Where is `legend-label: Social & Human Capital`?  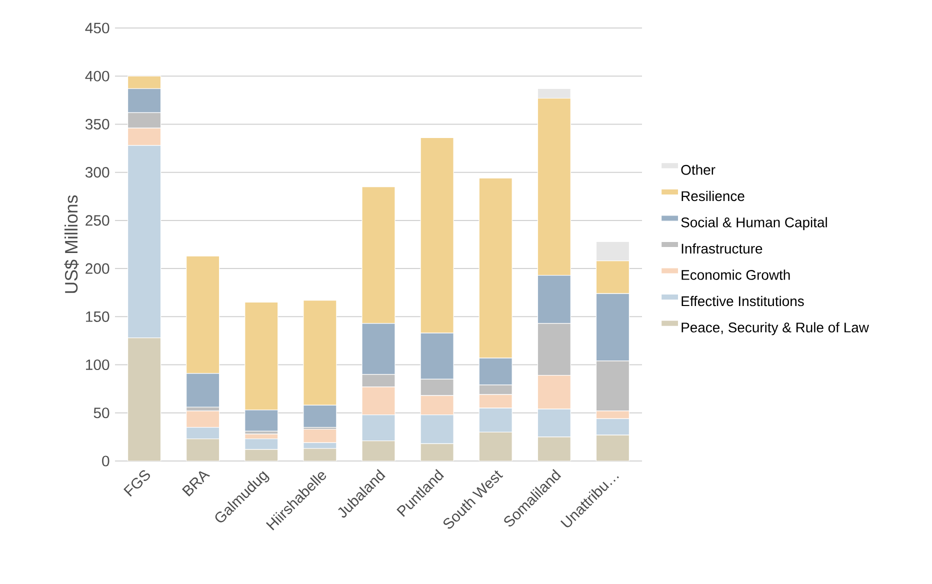 legend-label: Social & Human Capital is located at coordinates (754, 223).